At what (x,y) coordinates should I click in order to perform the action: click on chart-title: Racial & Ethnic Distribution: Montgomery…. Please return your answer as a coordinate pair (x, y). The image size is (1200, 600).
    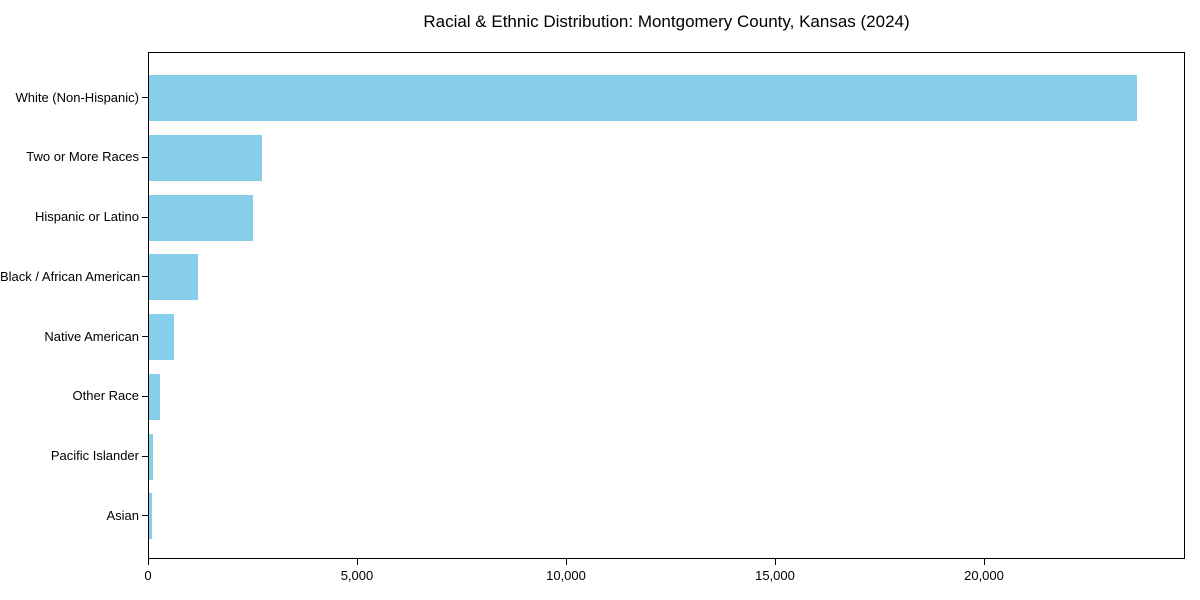
    Looking at the image, I should click on (666, 21).